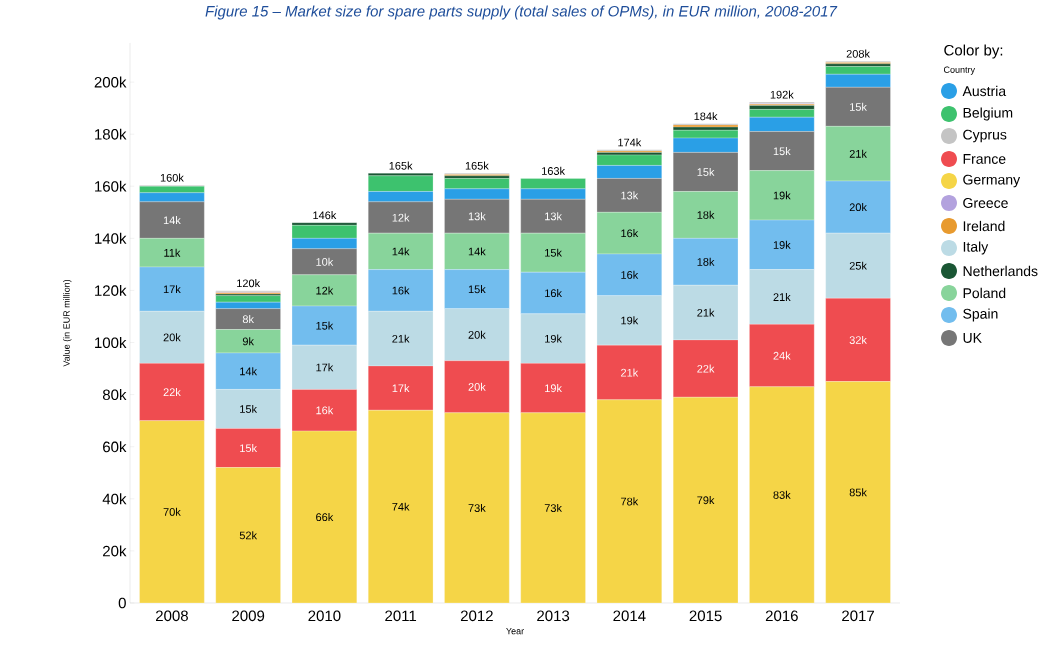  I want to click on legend-label: Greece, so click(985, 203).